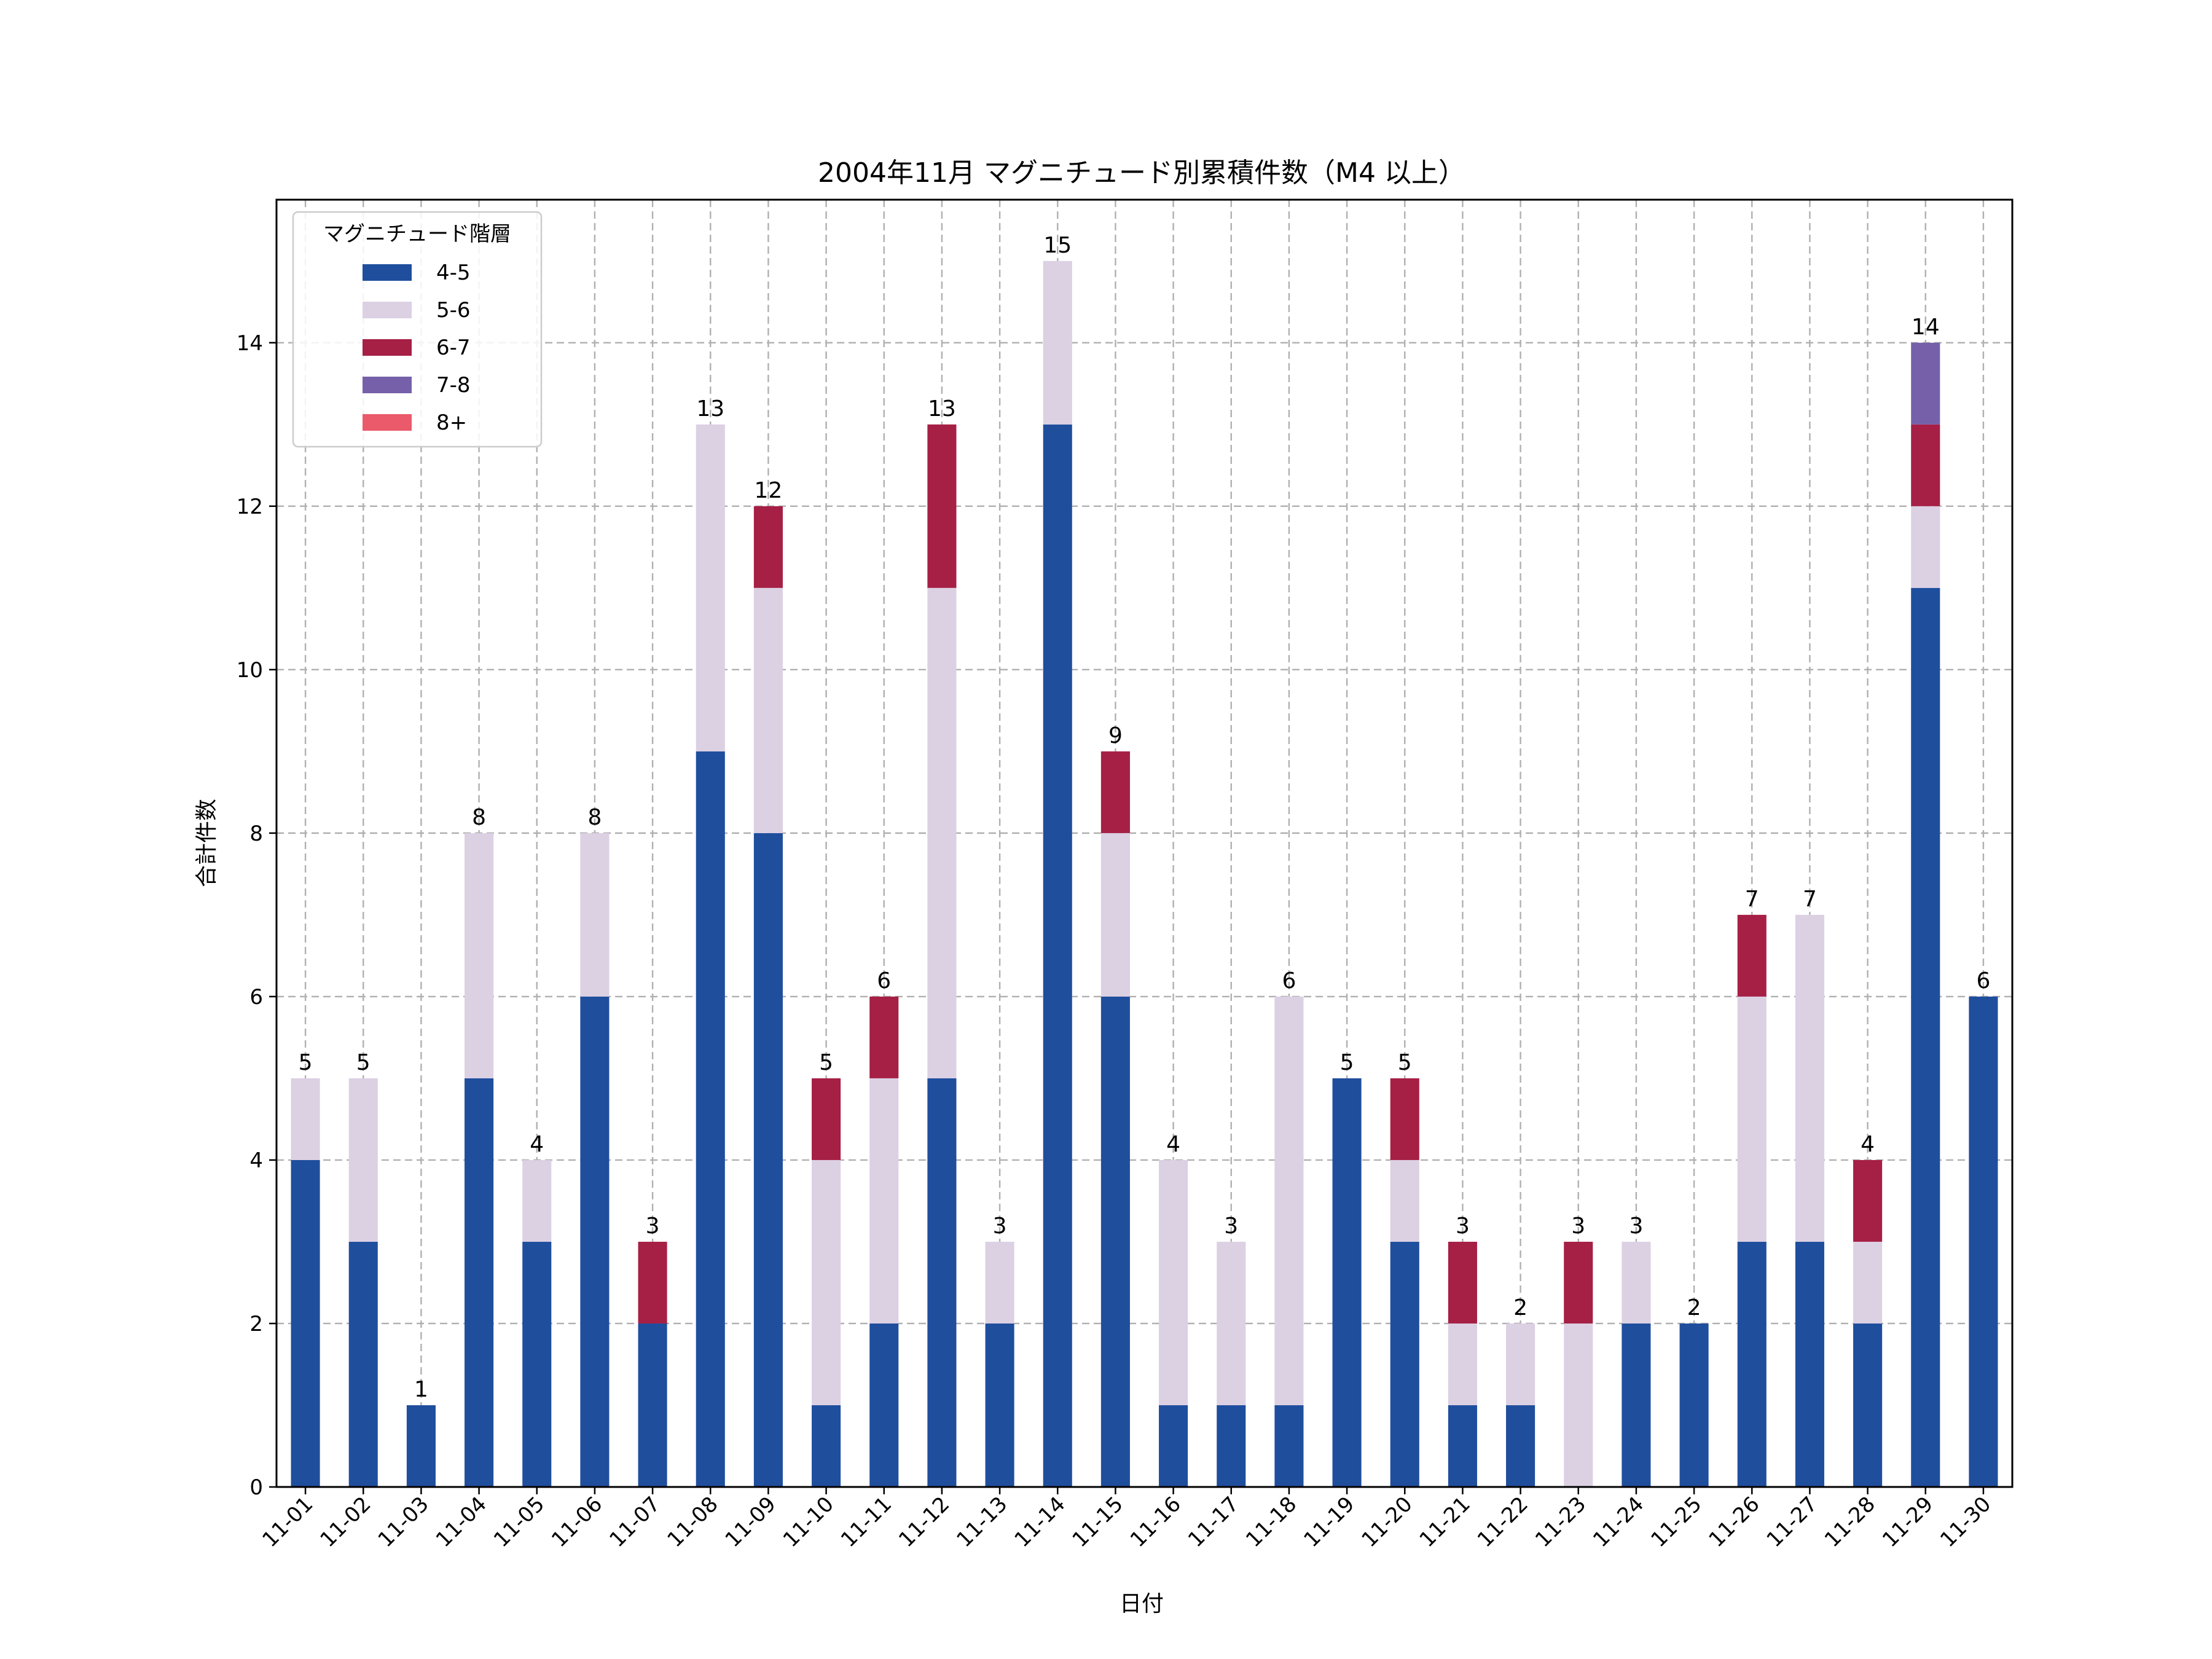 The width and height of the screenshot is (2212, 1659). Describe the element at coordinates (1213, 1522) in the screenshot. I see `x-tick-label-16: 11-17` at that location.